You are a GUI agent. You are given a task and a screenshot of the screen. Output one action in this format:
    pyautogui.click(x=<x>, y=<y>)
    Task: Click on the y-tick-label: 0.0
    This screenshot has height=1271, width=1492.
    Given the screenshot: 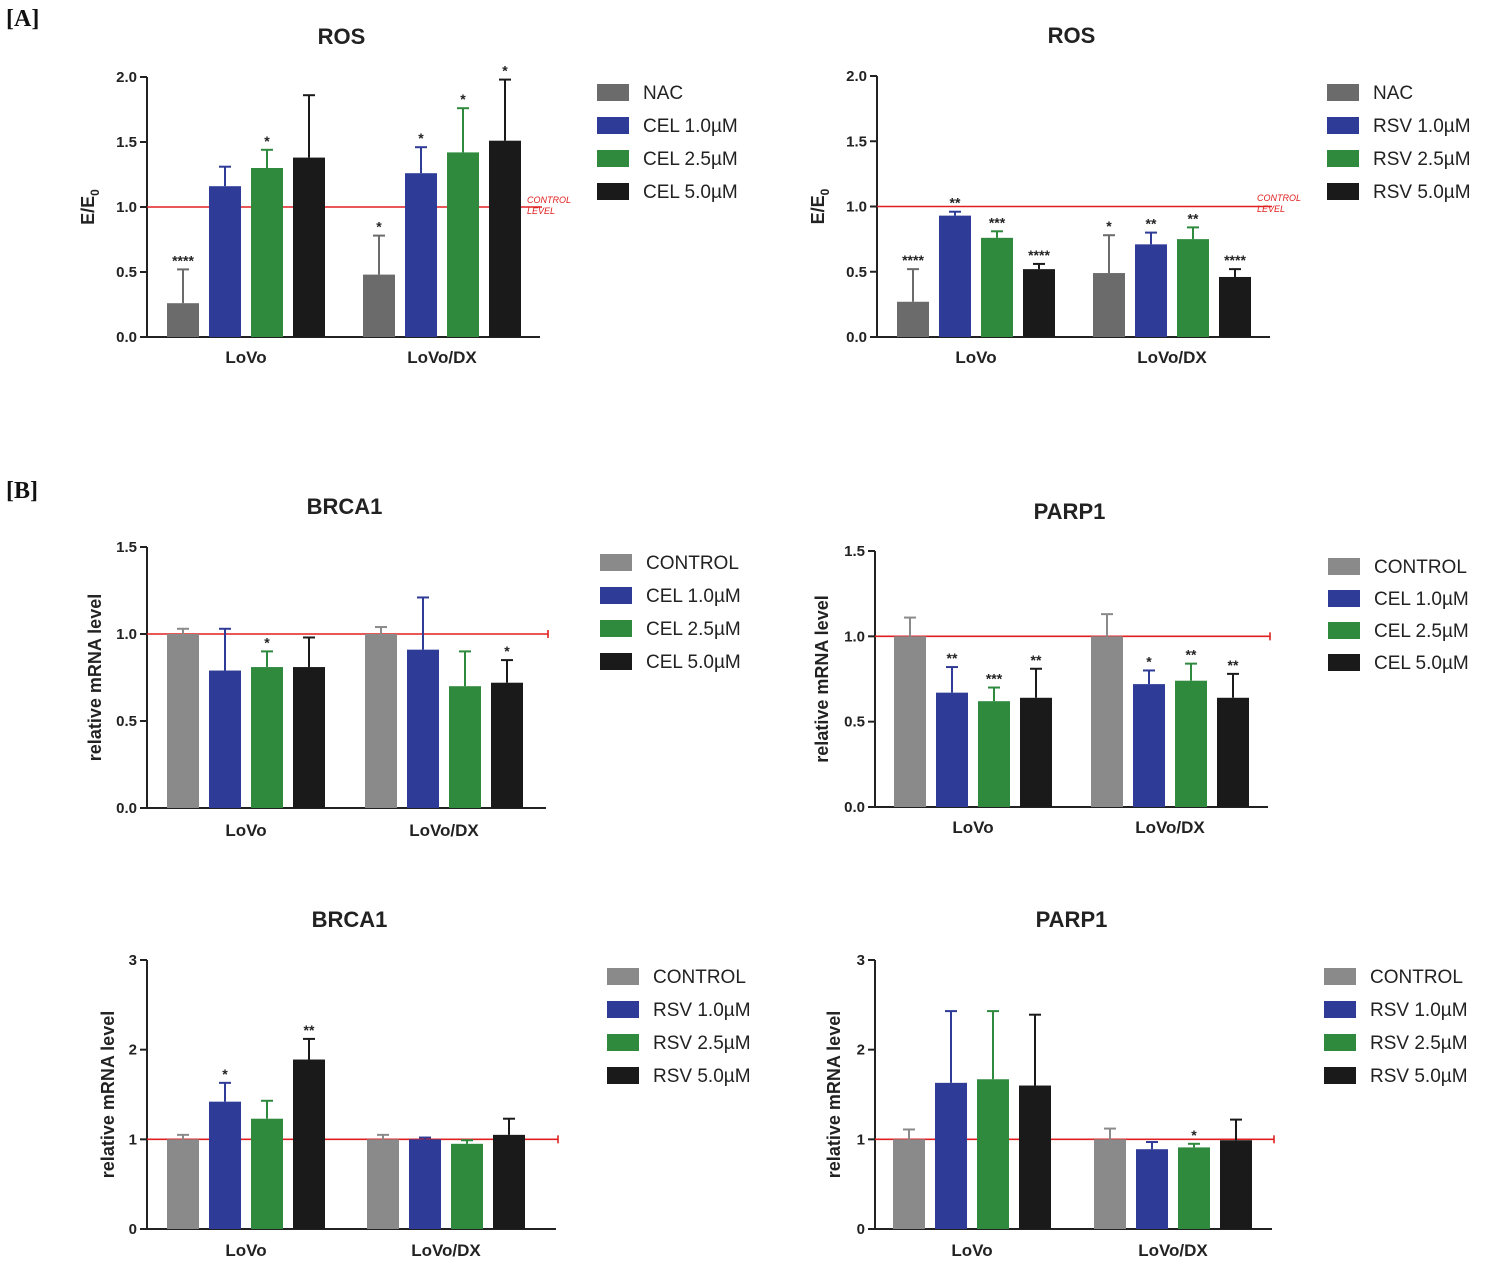 What is the action you would take?
    pyautogui.click(x=126, y=808)
    